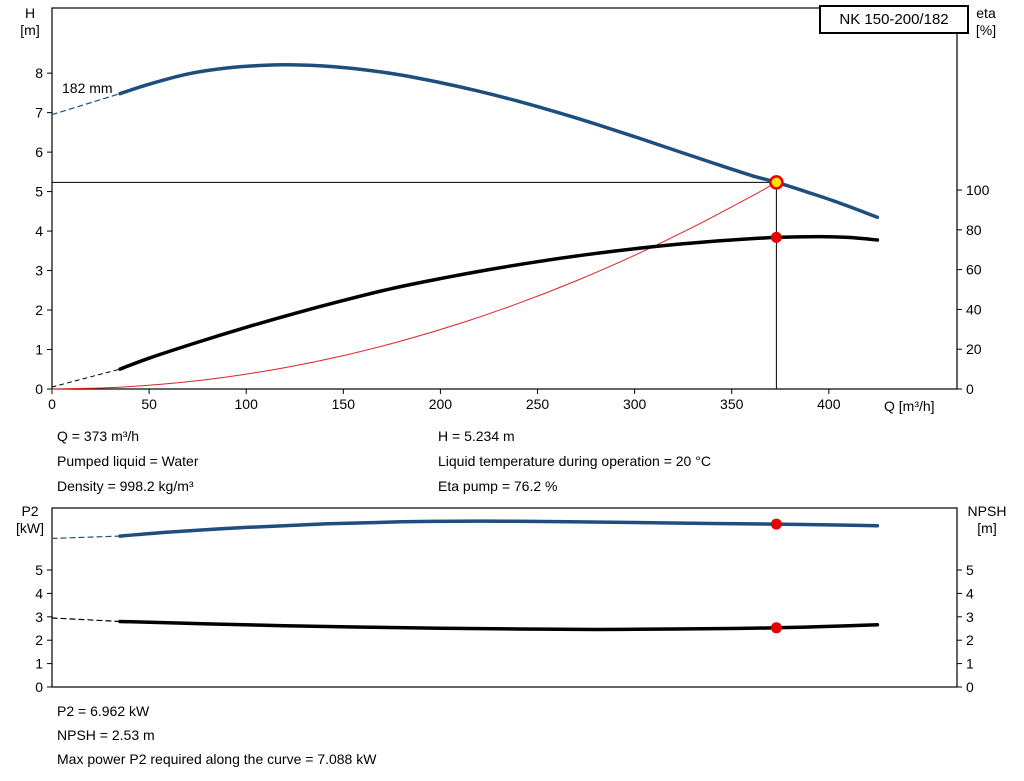 The image size is (1024, 781). What do you see at coordinates (87, 88) in the screenshot?
I see `impeller-diameter-label: 182 mm` at bounding box center [87, 88].